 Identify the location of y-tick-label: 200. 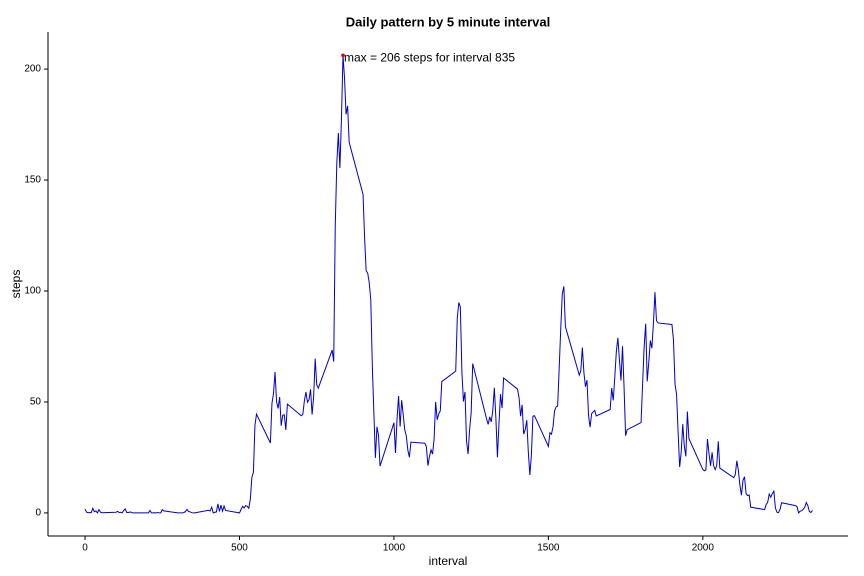
(32, 69).